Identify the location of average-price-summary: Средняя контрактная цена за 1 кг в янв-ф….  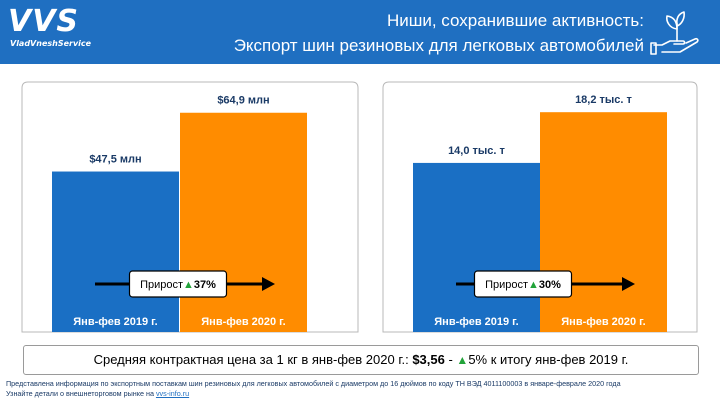
(361, 360).